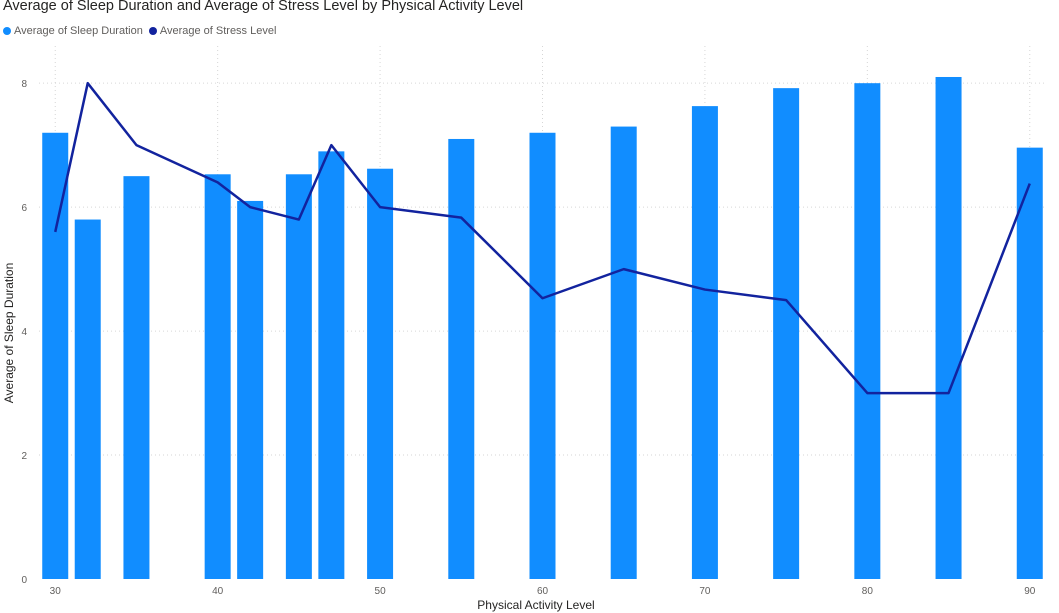 This screenshot has height=613, width=1059. What do you see at coordinates (24, 456) in the screenshot?
I see `y-tick-label: 2` at bounding box center [24, 456].